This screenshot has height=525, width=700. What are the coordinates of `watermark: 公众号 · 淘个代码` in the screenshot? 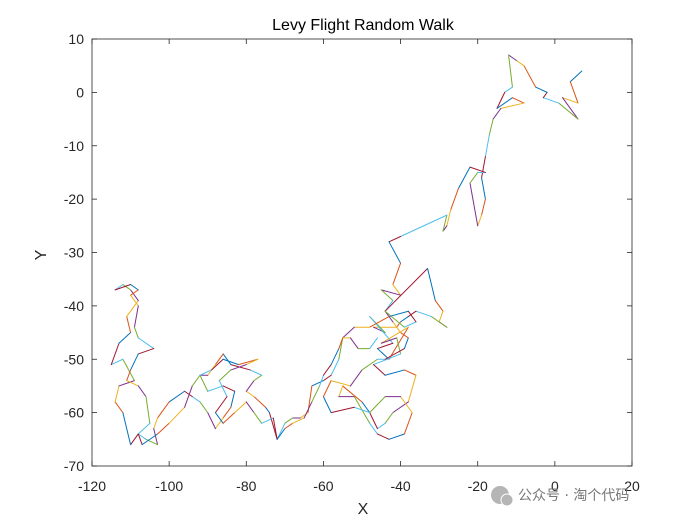 It's located at (560, 496).